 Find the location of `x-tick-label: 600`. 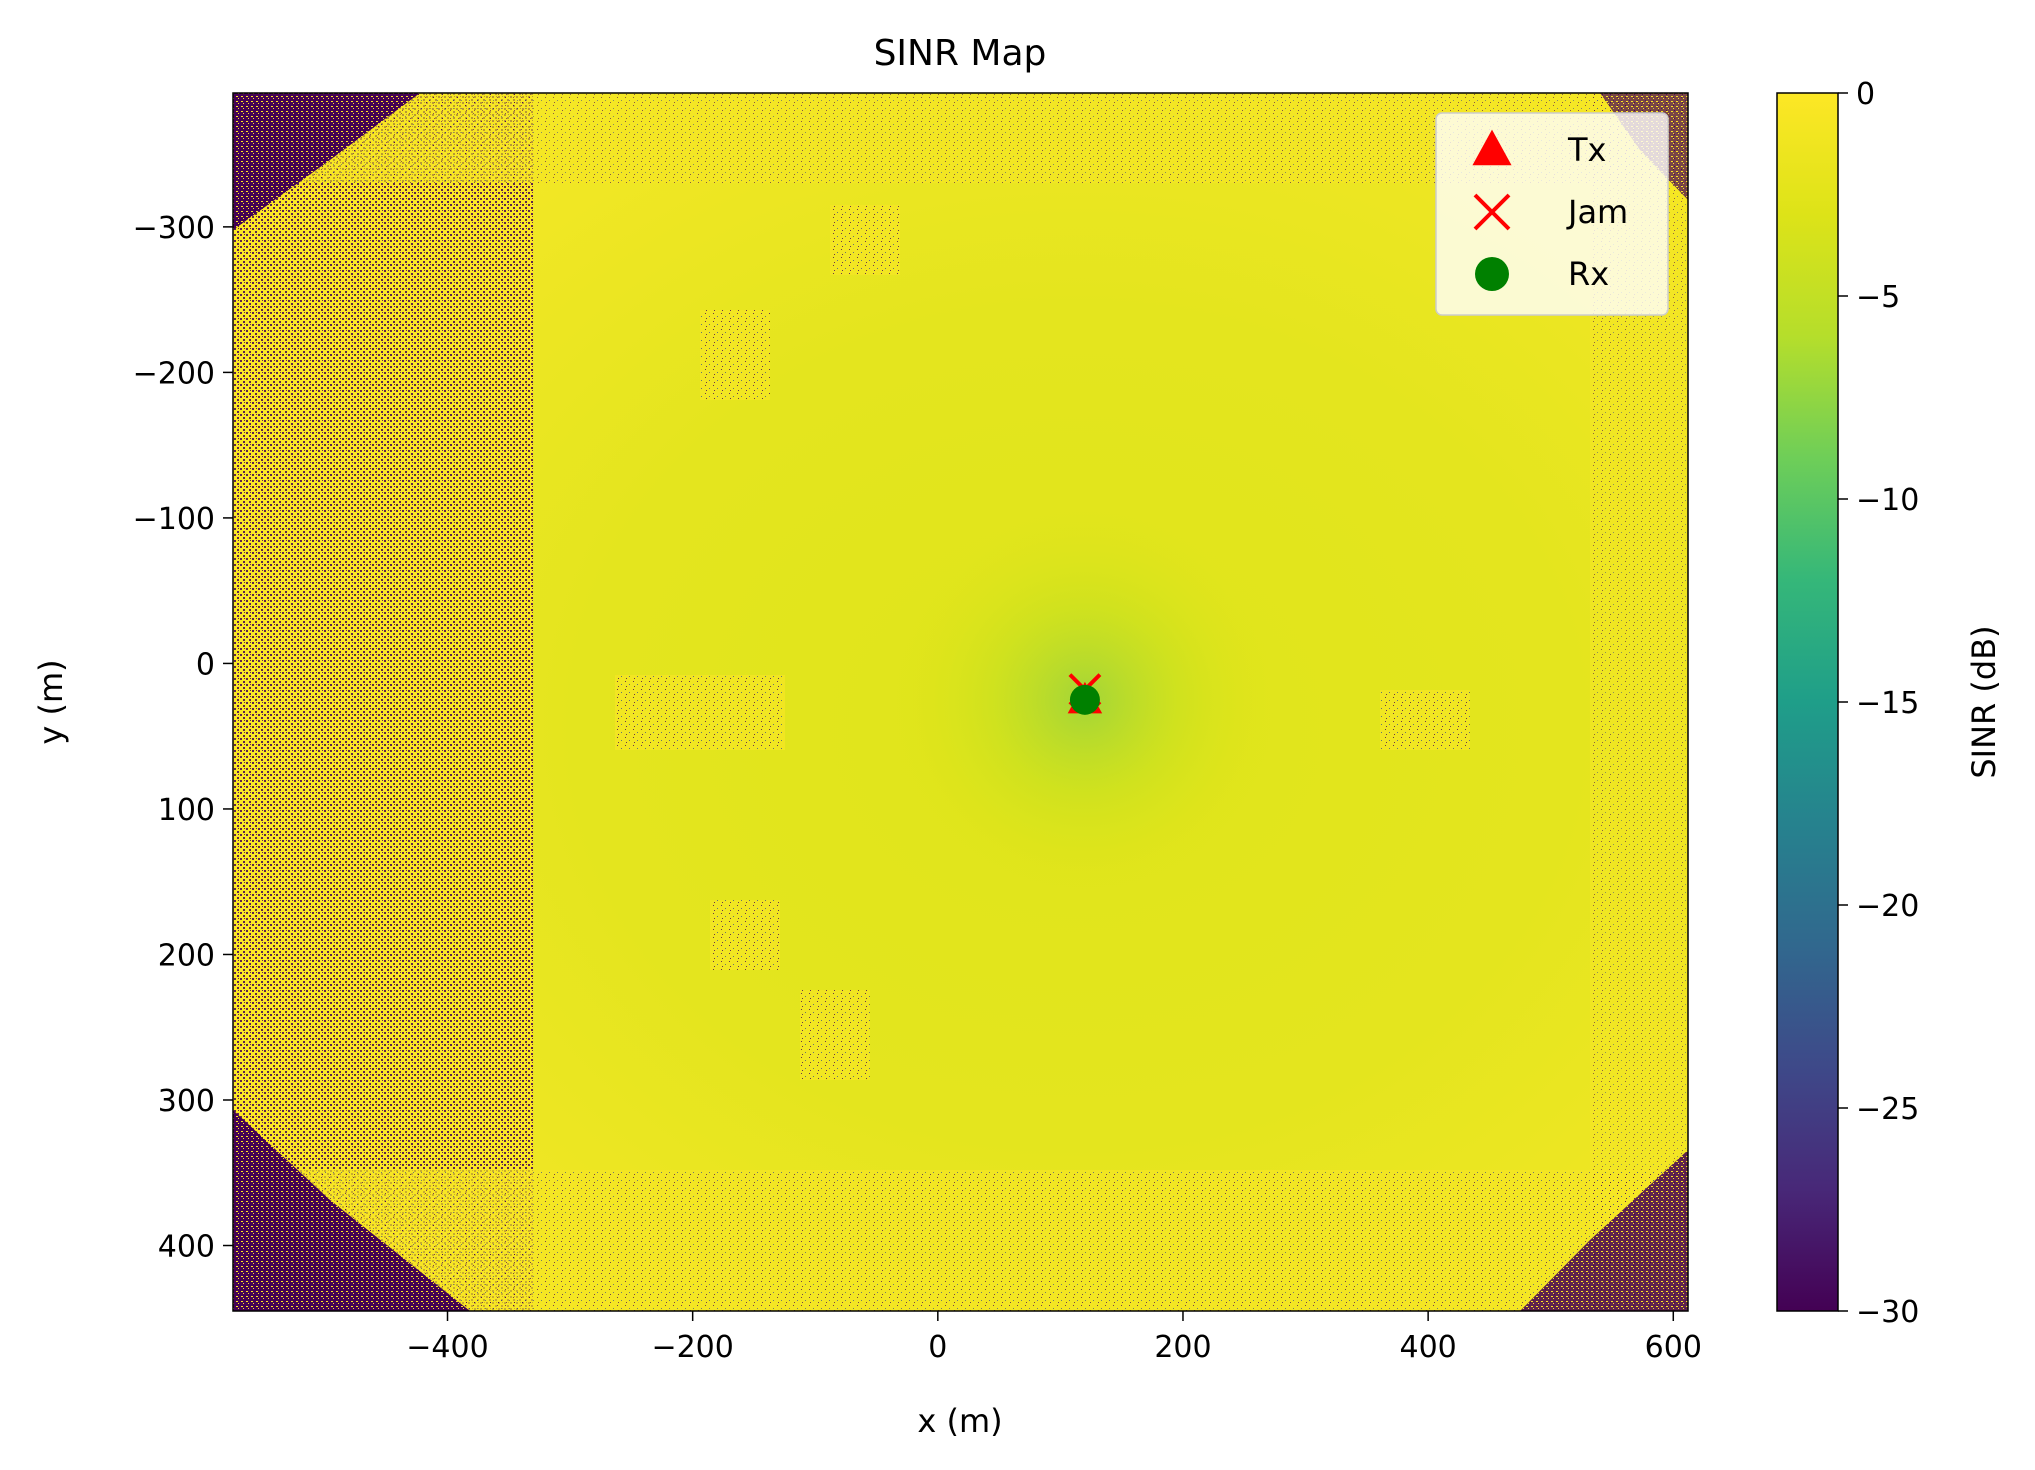

x-tick-label: 600 is located at coordinates (1673, 1347).